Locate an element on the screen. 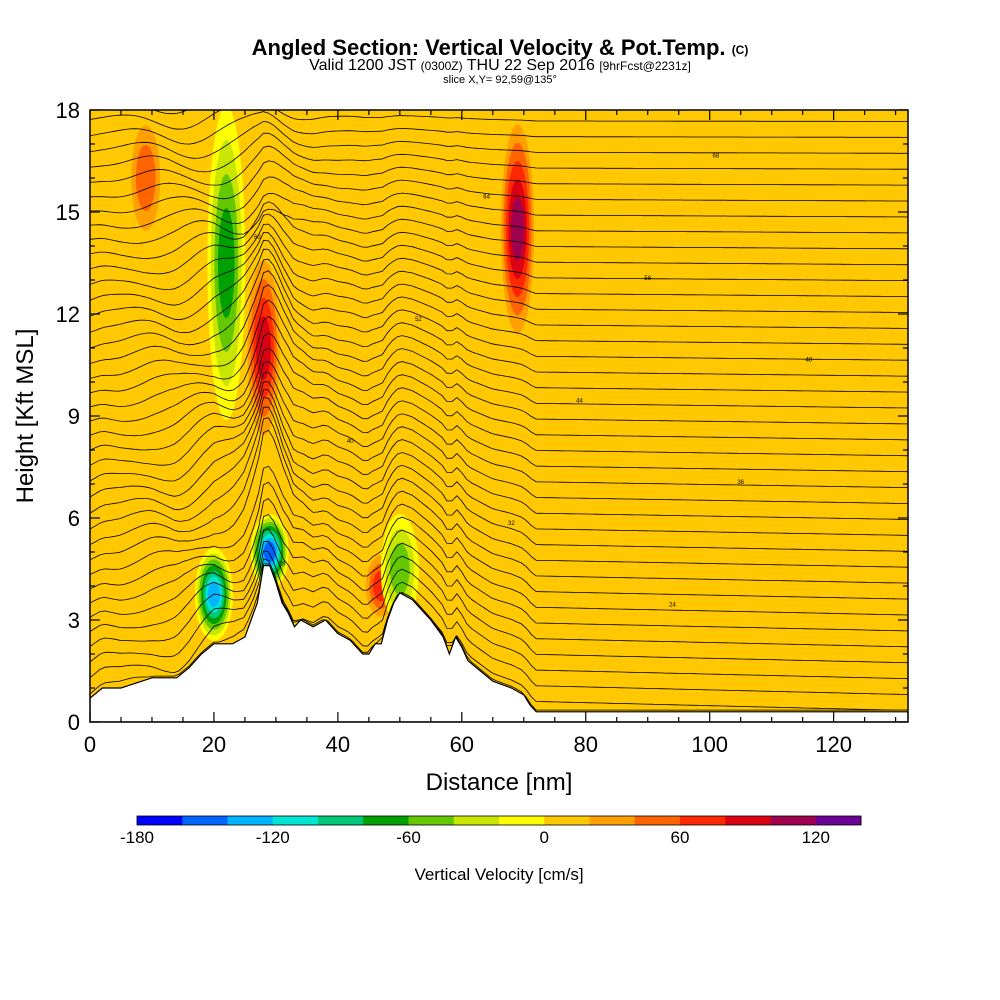 This screenshot has width=1000, height=1000. x-tick-label: 80 is located at coordinates (586, 744).